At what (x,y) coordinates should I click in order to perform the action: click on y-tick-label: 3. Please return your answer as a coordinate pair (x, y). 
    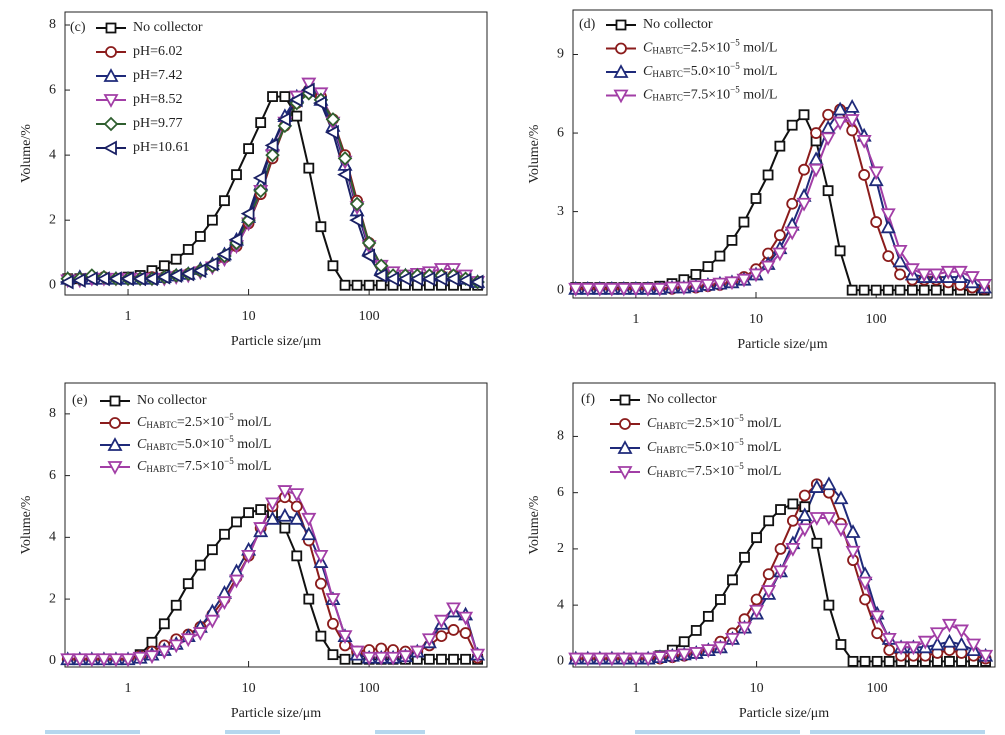
    Looking at the image, I should click on (560, 211).